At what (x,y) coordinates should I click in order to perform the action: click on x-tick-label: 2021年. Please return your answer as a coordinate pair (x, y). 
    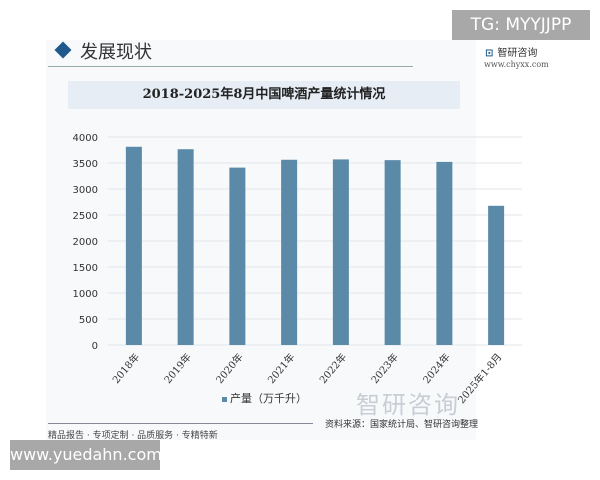
    Looking at the image, I should click on (281, 369).